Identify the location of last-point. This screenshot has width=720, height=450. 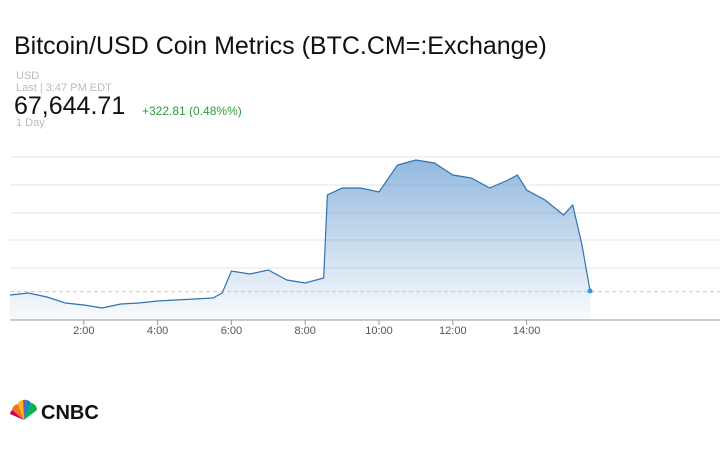
(590, 291).